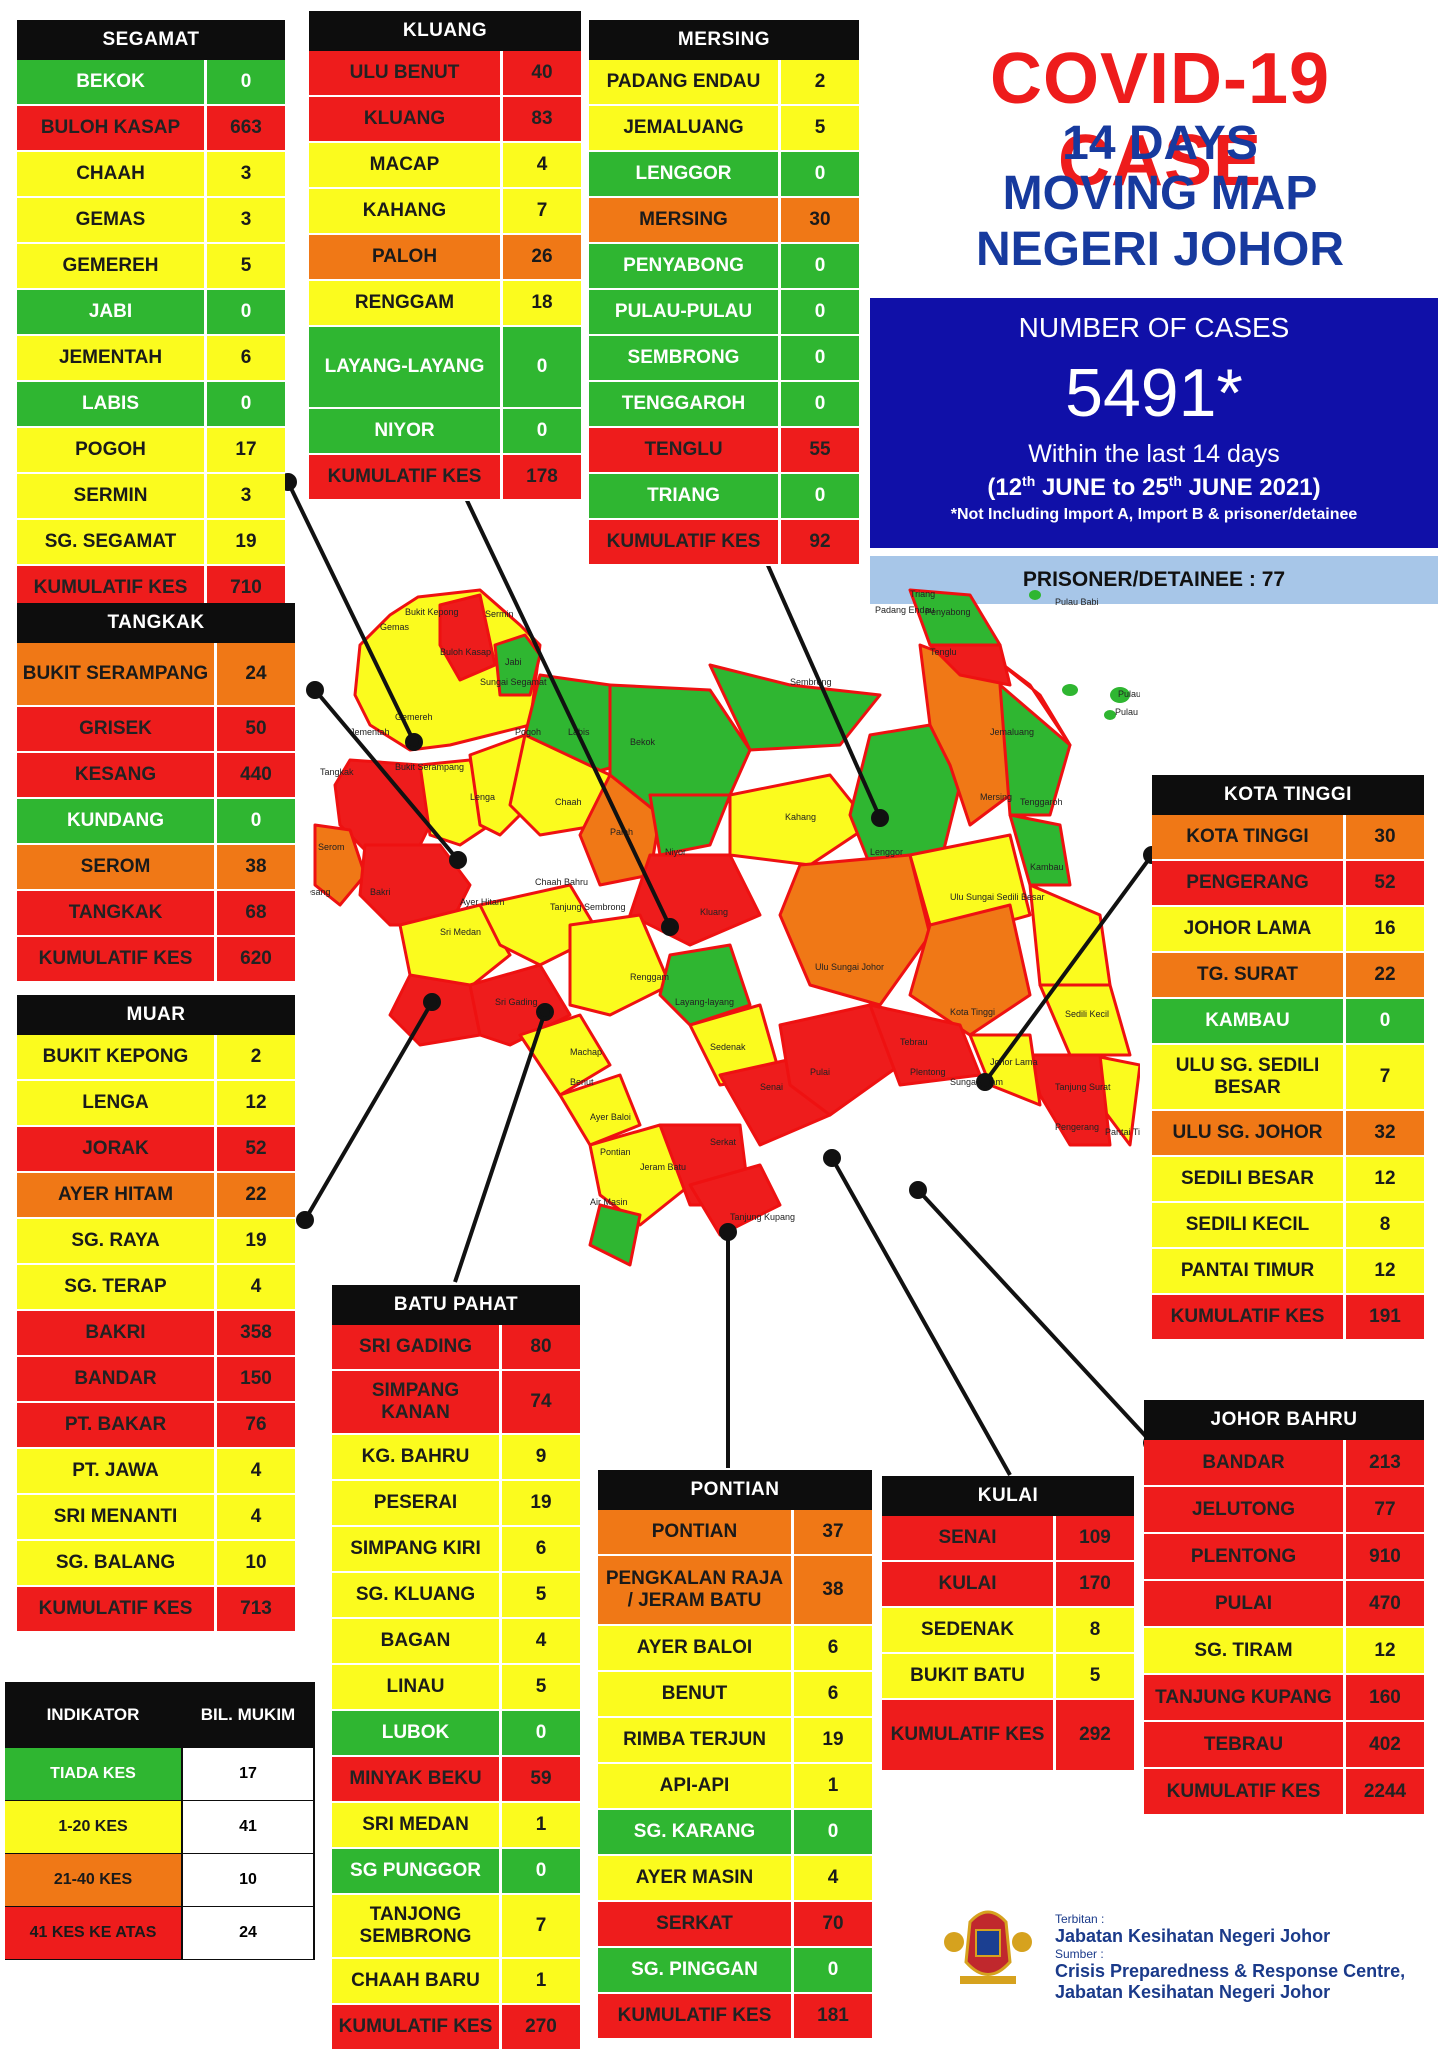  What do you see at coordinates (621, 832) in the screenshot?
I see `map-label-paloh: Paloh` at bounding box center [621, 832].